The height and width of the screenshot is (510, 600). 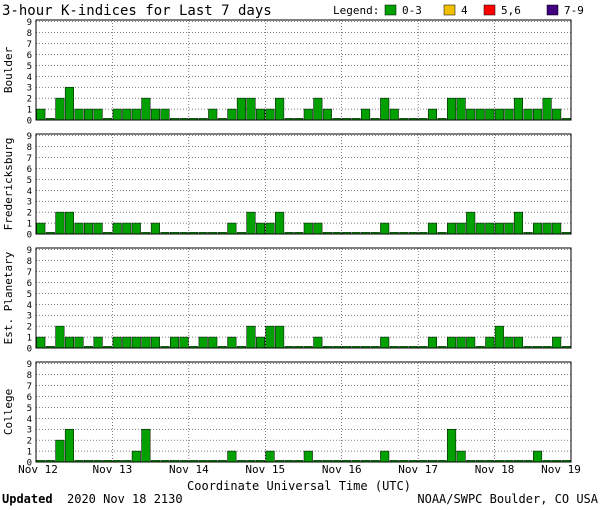 I want to click on legend-text-1: 4, so click(x=464, y=10).